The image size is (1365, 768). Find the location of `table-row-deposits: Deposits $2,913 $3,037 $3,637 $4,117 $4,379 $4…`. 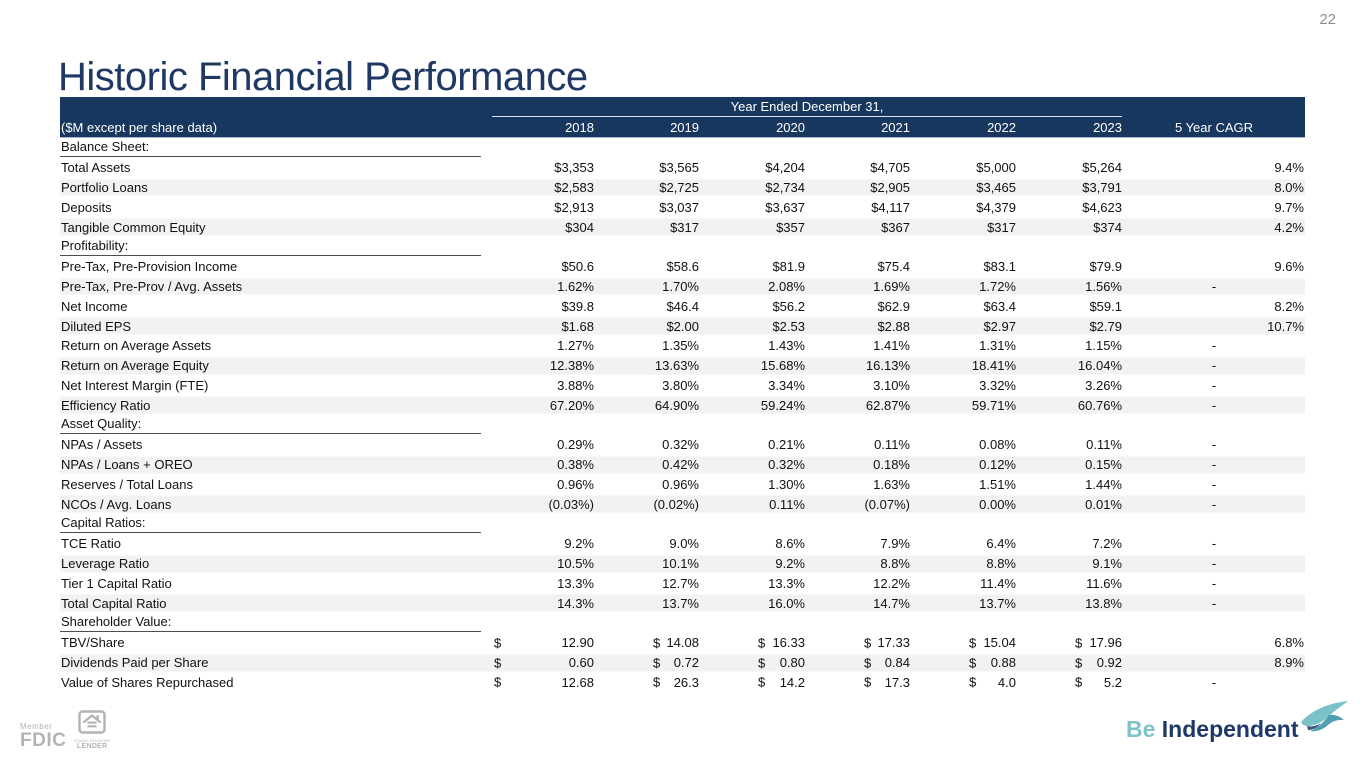

table-row-deposits: Deposits $2,913 $3,037 $3,637 $4,117 $4,379 $4… is located at coordinates (682, 207).